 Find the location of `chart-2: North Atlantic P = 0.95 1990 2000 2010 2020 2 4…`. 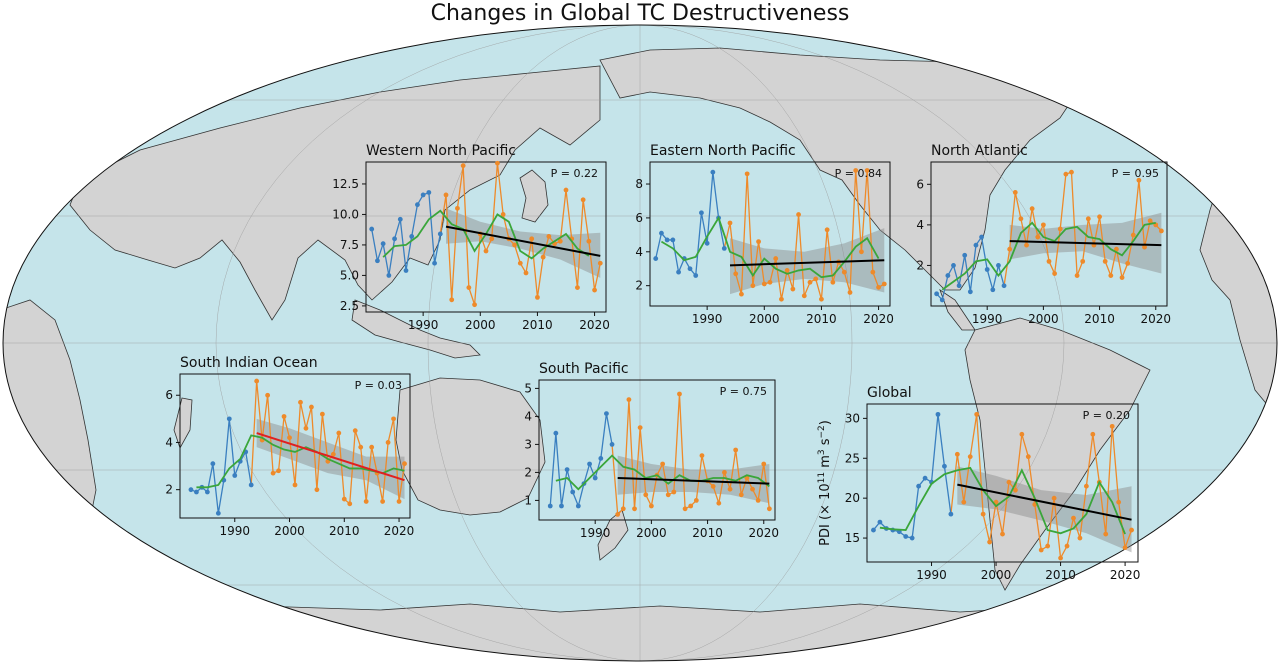

chart-2: North Atlantic P = 0.95 1990 2000 2010 2020 2 4… is located at coordinates (1043, 234).